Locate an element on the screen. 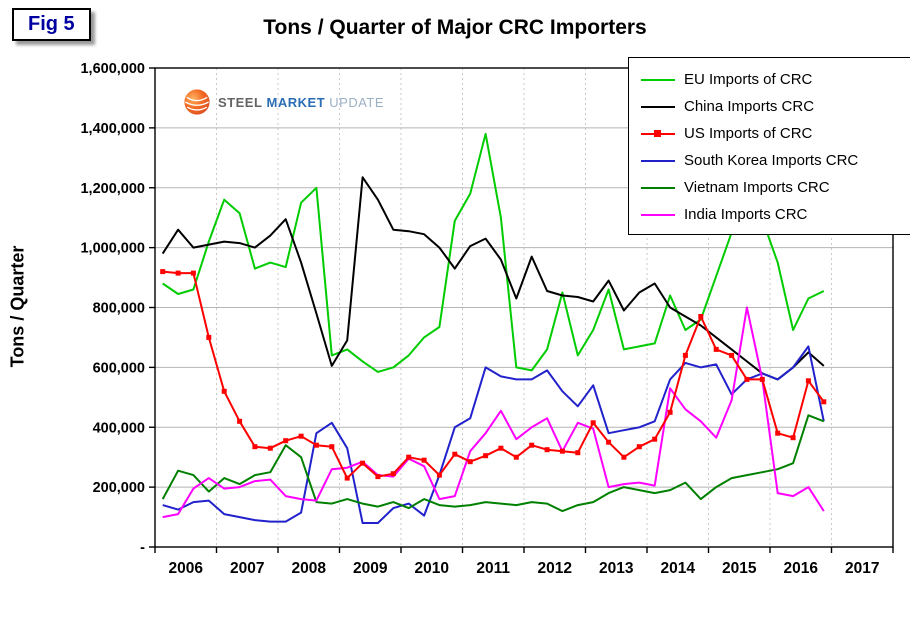 The image size is (910, 622). legend-item: EU Imports of CRC is located at coordinates (772, 79).